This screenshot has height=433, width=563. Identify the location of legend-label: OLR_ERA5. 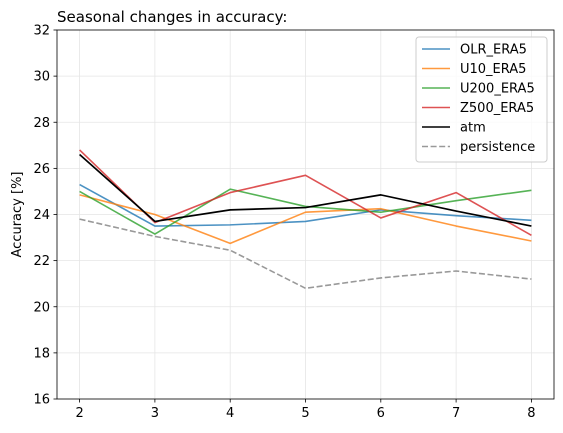
(493, 50).